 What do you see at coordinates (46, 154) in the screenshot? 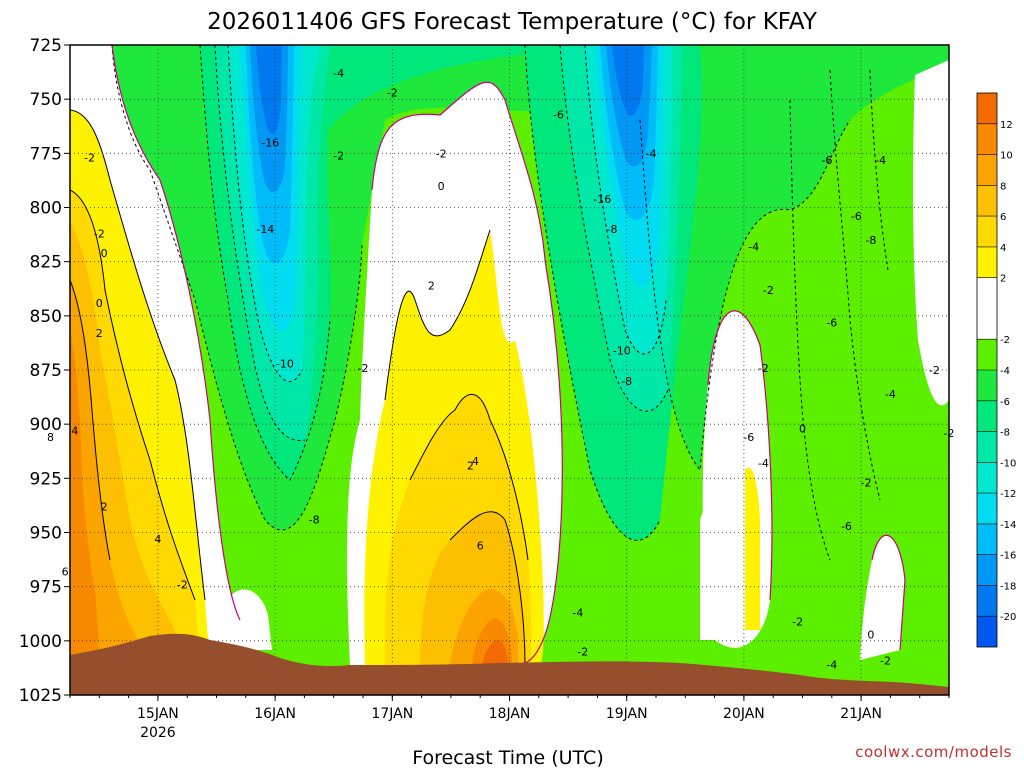
I see `y-tick-label: 775` at bounding box center [46, 154].